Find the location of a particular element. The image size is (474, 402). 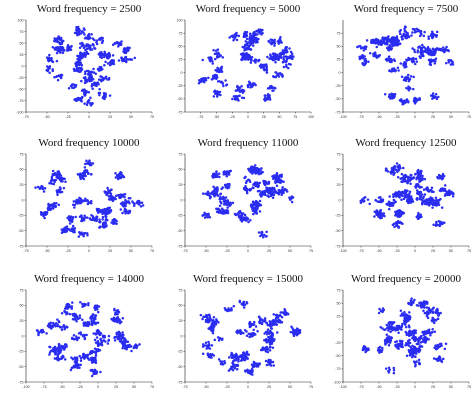

y-tick-label: 0 is located at coordinates (340, 330).